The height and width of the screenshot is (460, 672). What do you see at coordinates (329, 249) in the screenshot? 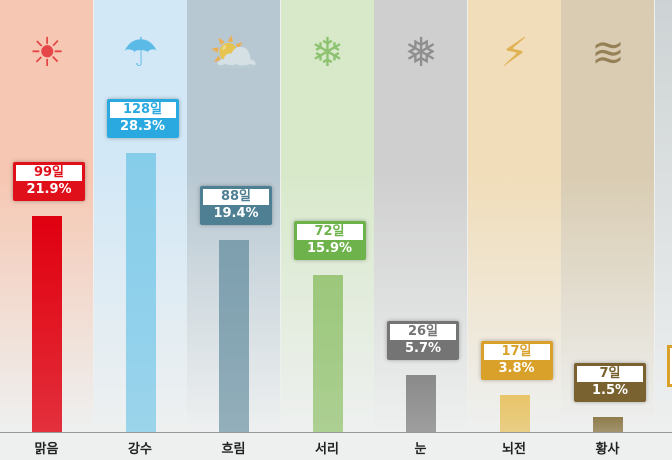
I see `percent-value-3: 15.9%` at bounding box center [329, 249].